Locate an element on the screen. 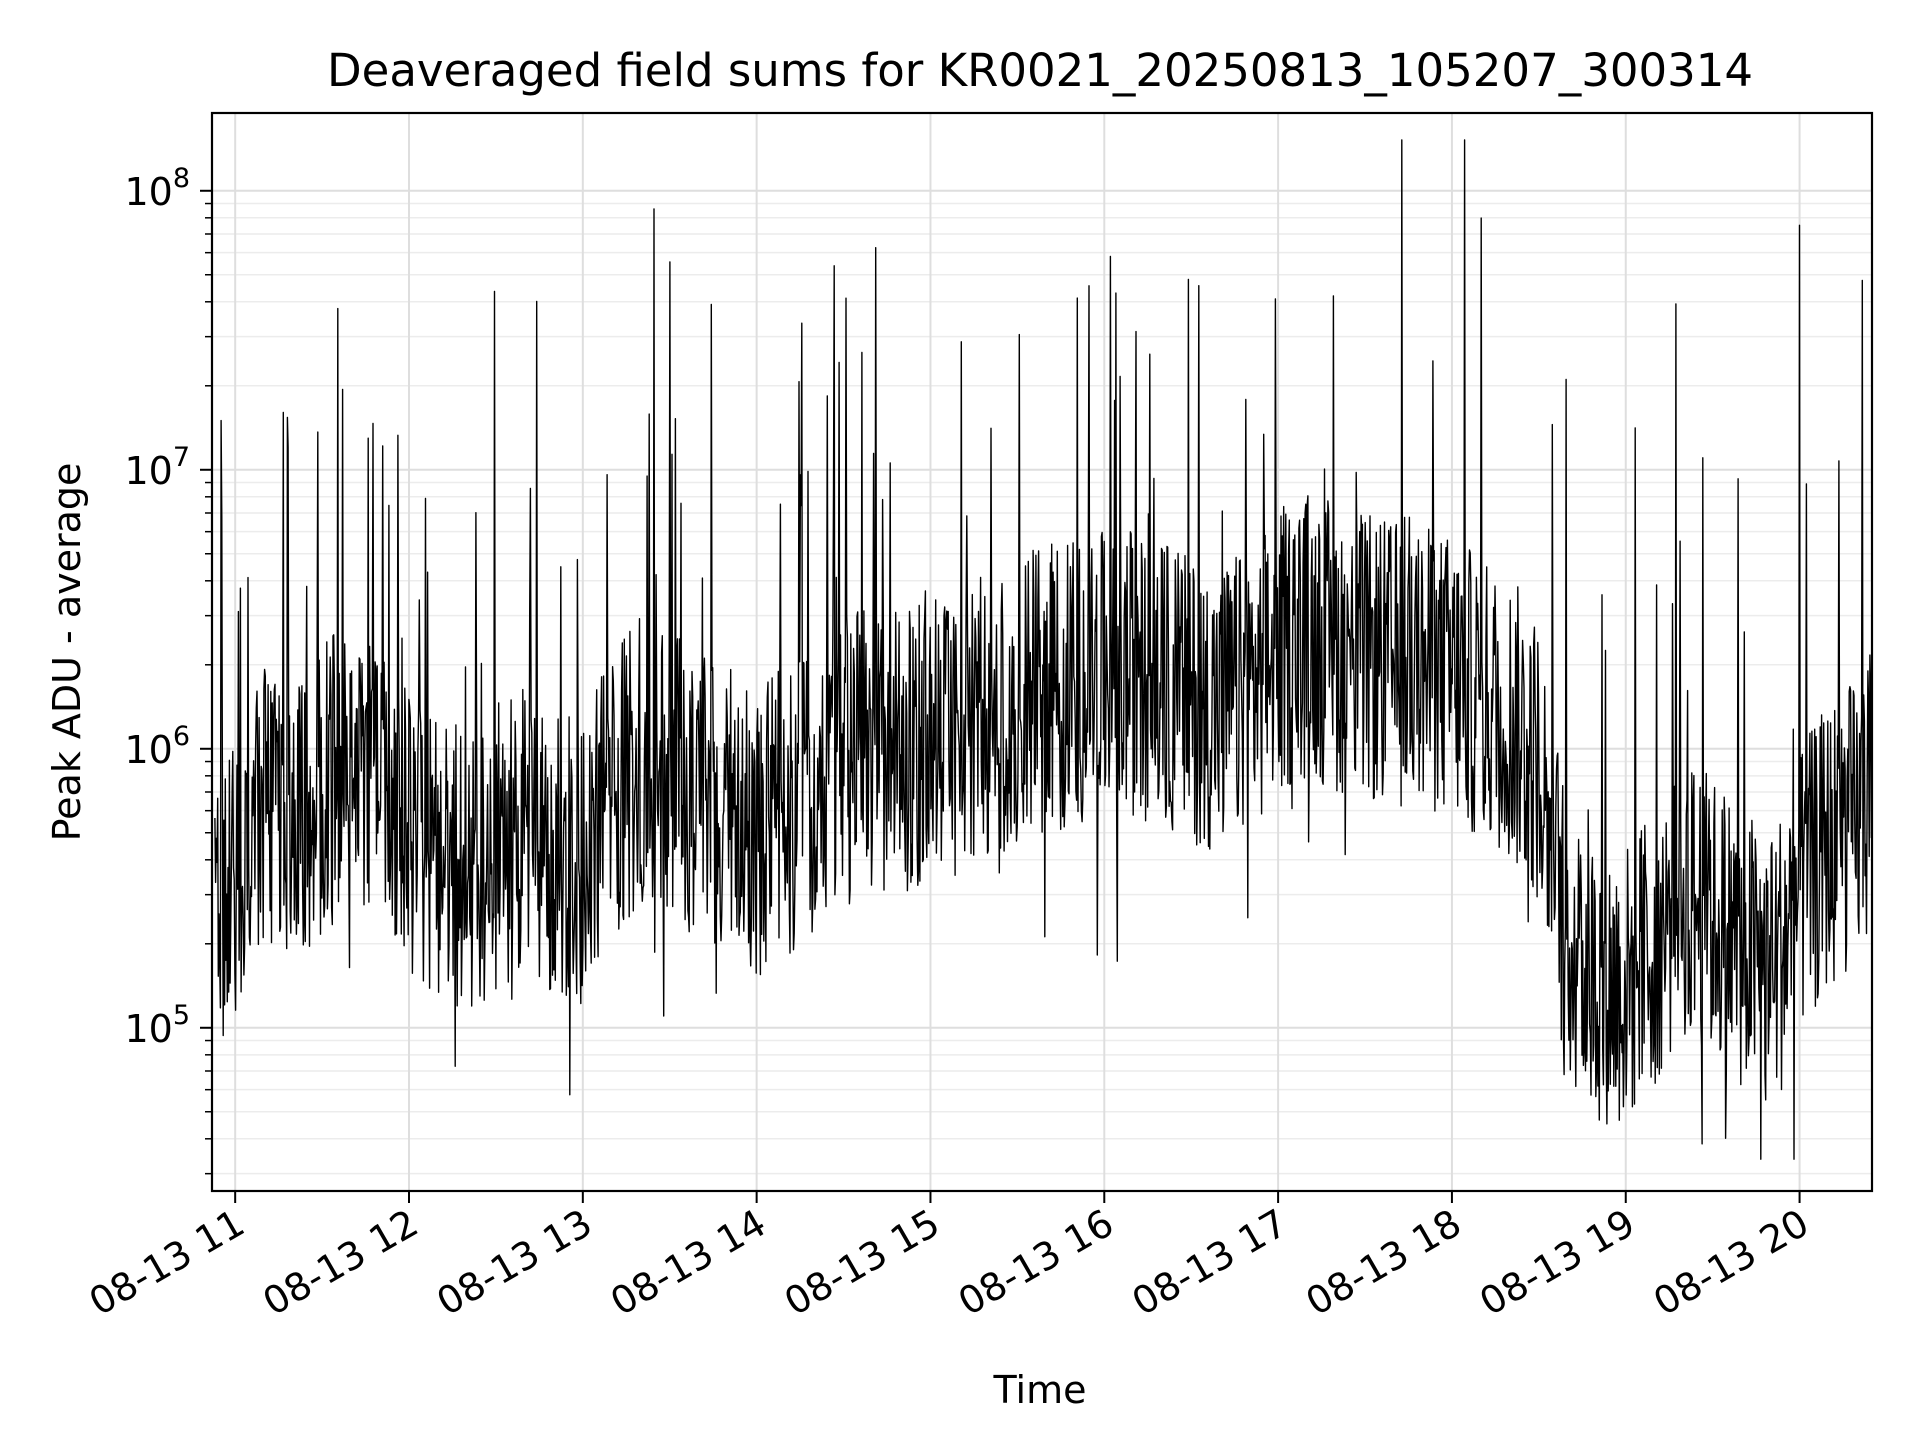 The width and height of the screenshot is (1920, 1440). y-tick-label: 10⁸ is located at coordinates (157, 188).